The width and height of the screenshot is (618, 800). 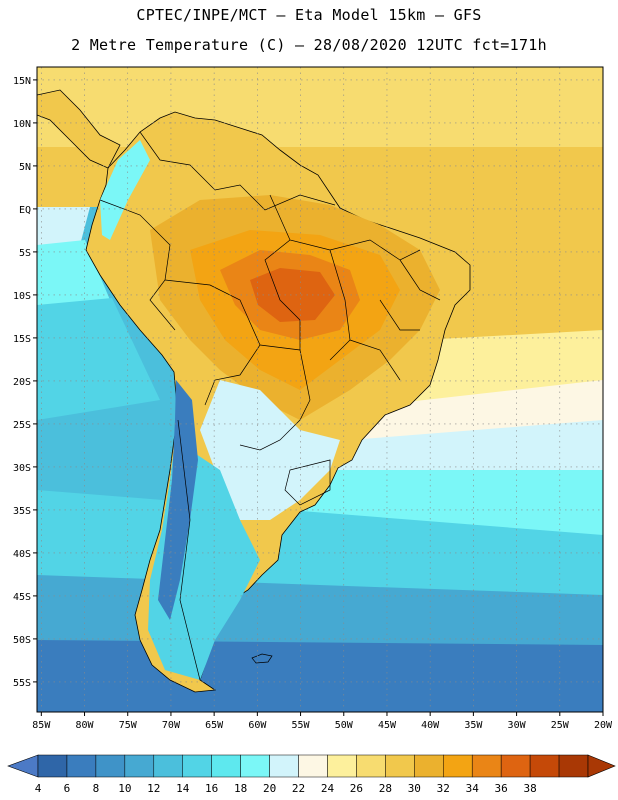 What do you see at coordinates (320, 107) in the screenshot?
I see `ocean-band-north` at bounding box center [320, 107].